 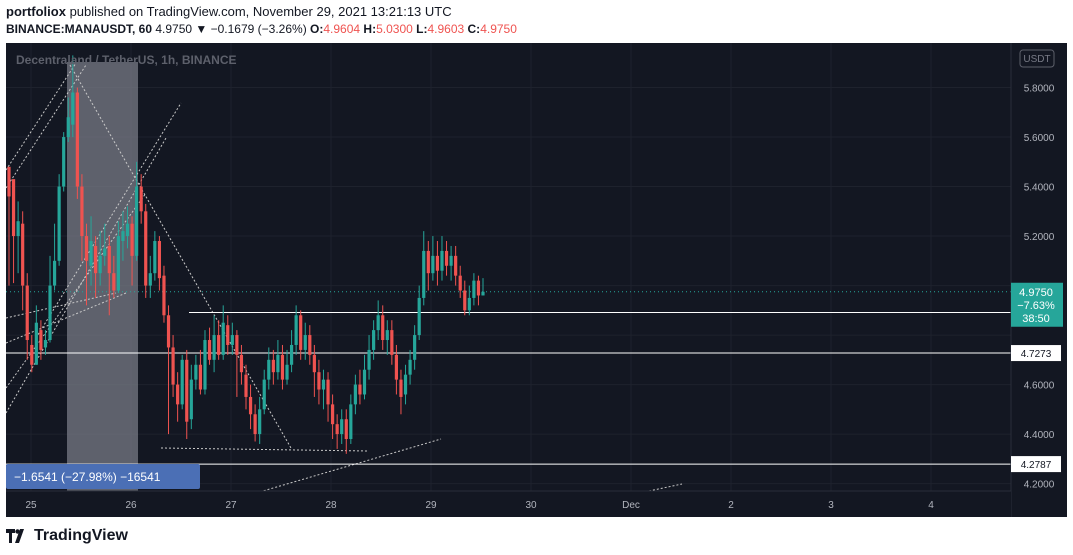 What do you see at coordinates (1039, 138) in the screenshot?
I see `price-tick-label: 5.6000` at bounding box center [1039, 138].